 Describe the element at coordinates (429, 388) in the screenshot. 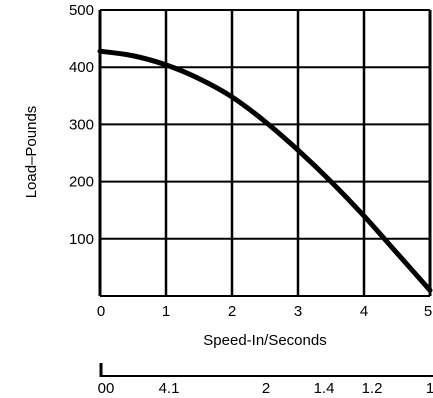

I see `secondary-tick-label-5: 1` at that location.